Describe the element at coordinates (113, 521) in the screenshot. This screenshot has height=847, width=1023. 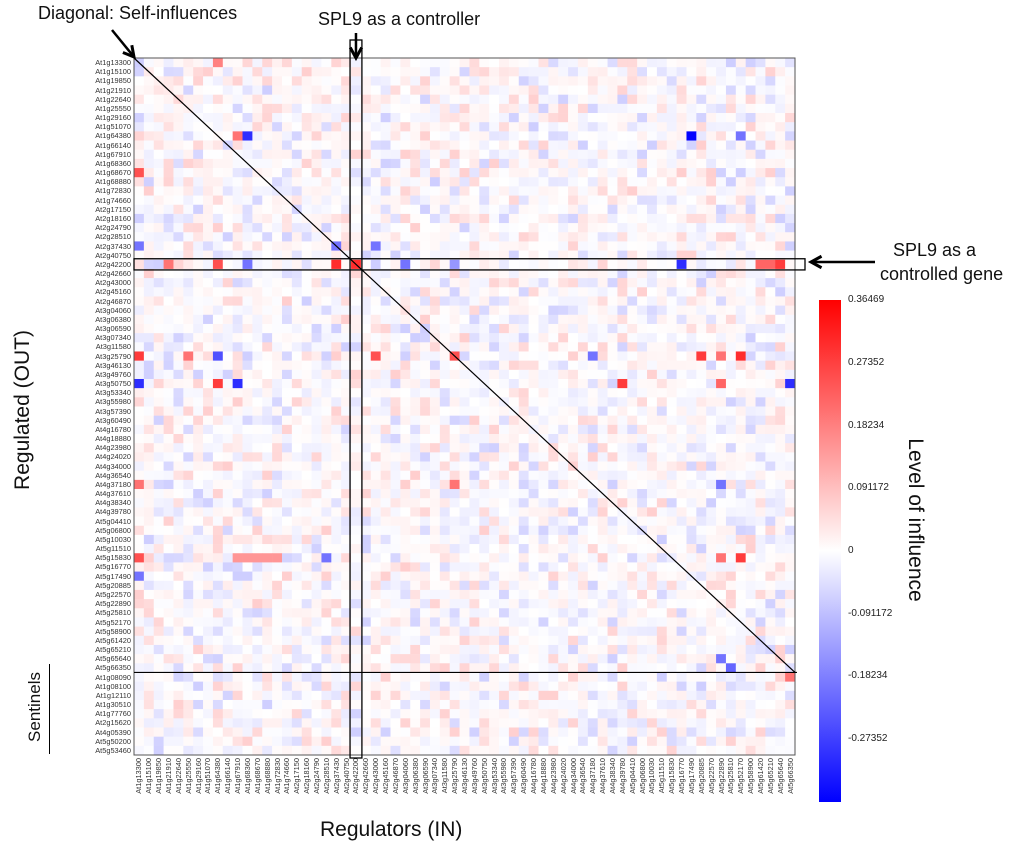
I see `row-label: At5g04410` at that location.